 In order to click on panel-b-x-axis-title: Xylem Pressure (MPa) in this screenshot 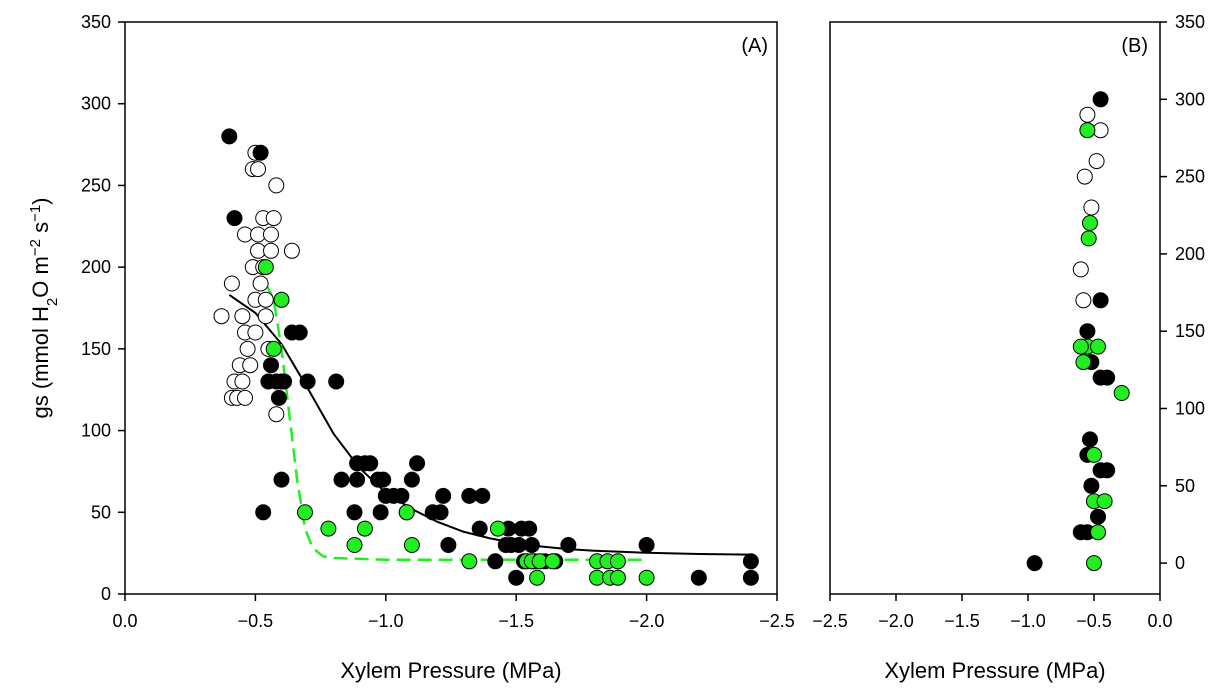, I will do `click(994, 670)`.